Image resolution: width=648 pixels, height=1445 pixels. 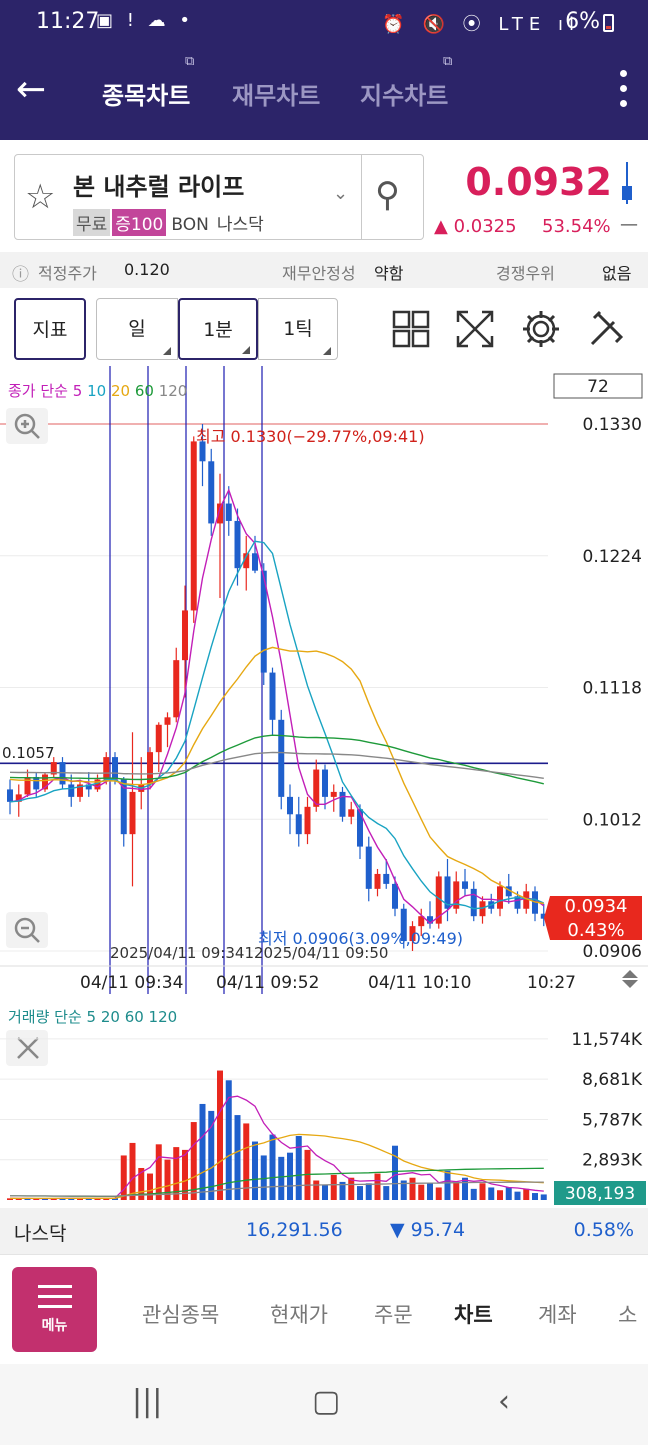 I want to click on competitive-label: 경쟁우위, so click(x=525, y=273).